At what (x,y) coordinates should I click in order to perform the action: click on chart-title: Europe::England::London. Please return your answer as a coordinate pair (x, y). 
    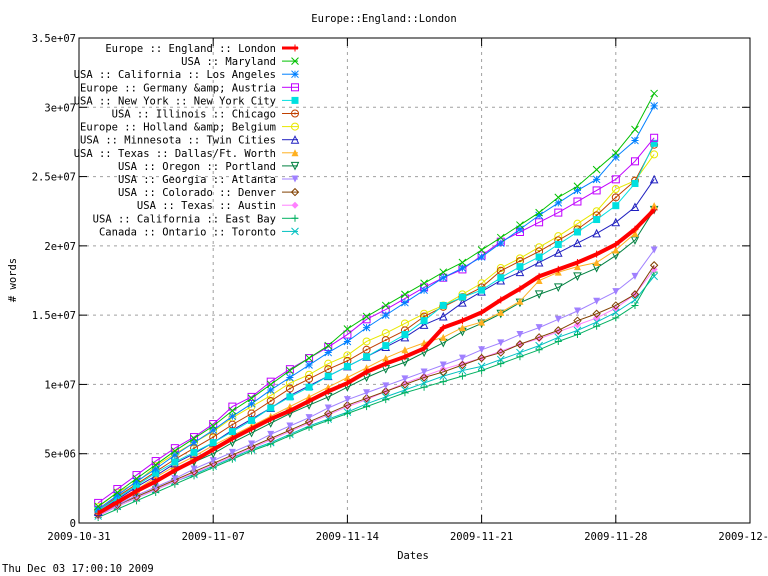
    Looking at the image, I should click on (383, 19).